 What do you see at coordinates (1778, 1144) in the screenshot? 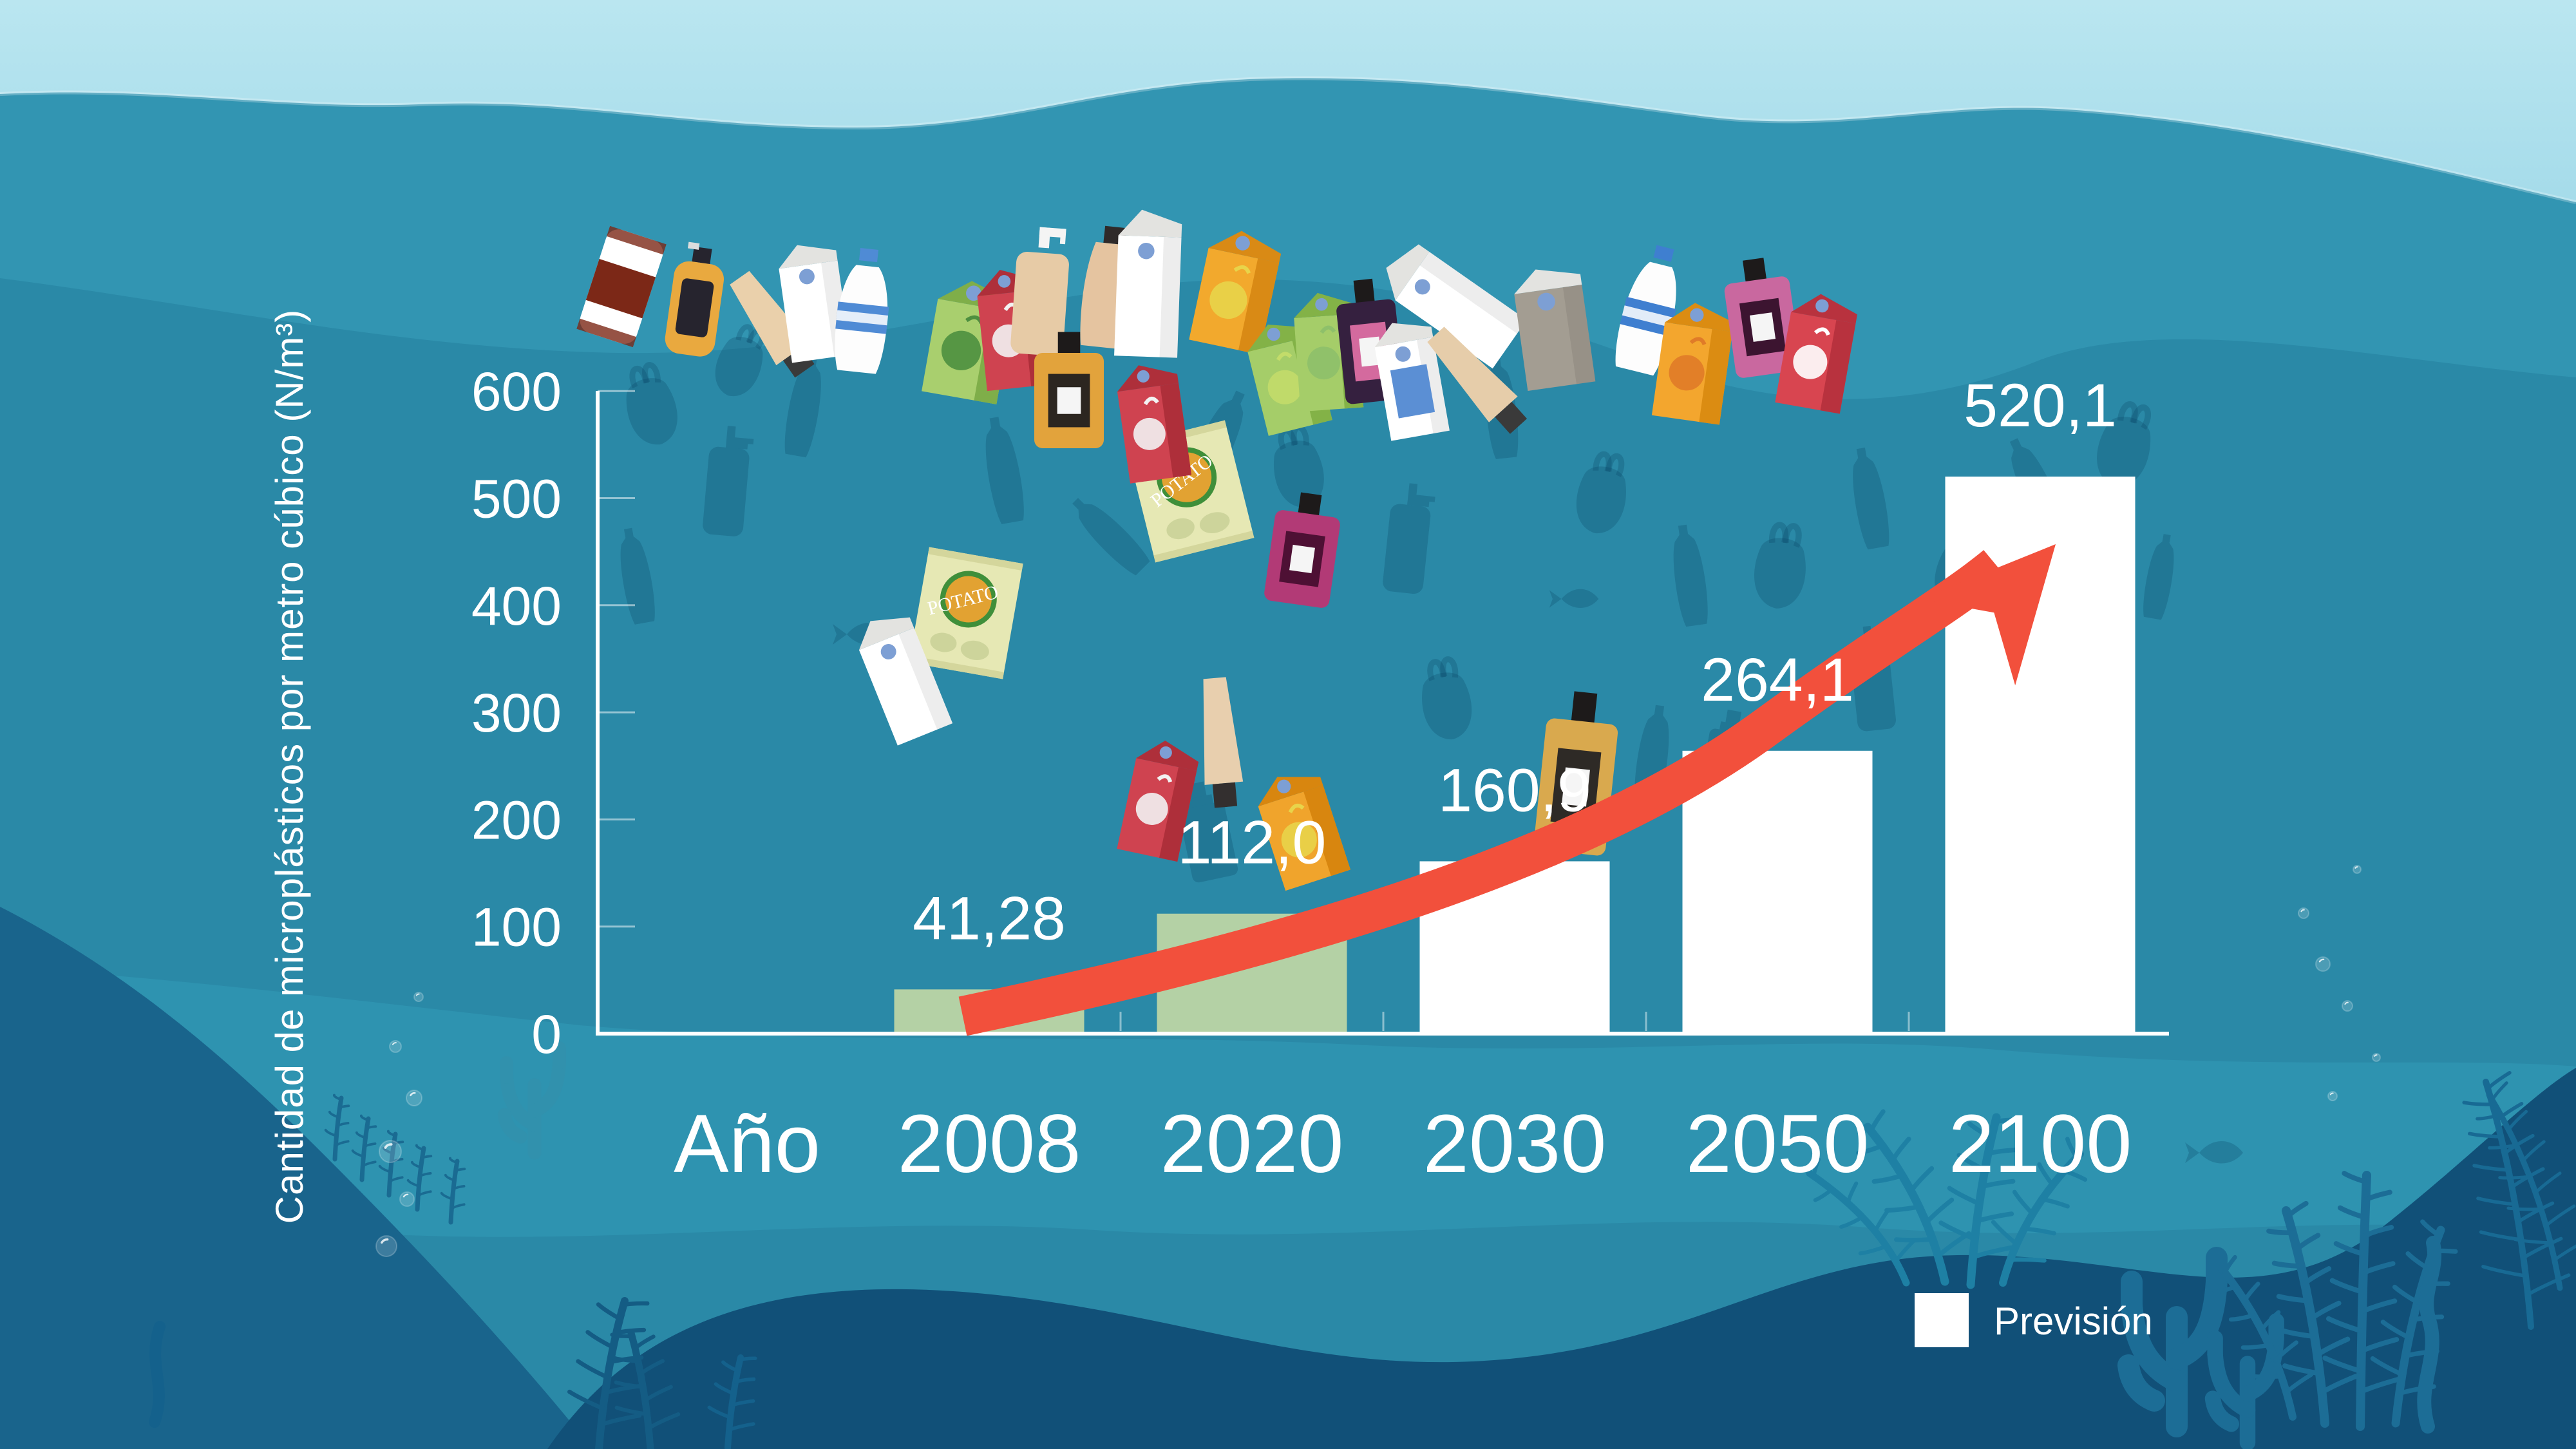
I see `x-category-label: 2050` at bounding box center [1778, 1144].